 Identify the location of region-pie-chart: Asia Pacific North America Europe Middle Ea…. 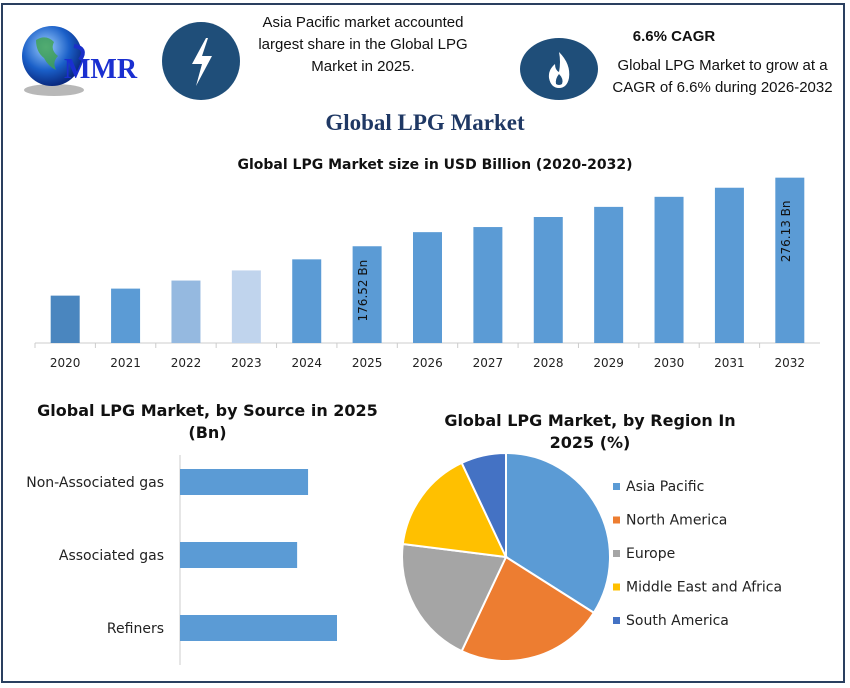
(591, 556).